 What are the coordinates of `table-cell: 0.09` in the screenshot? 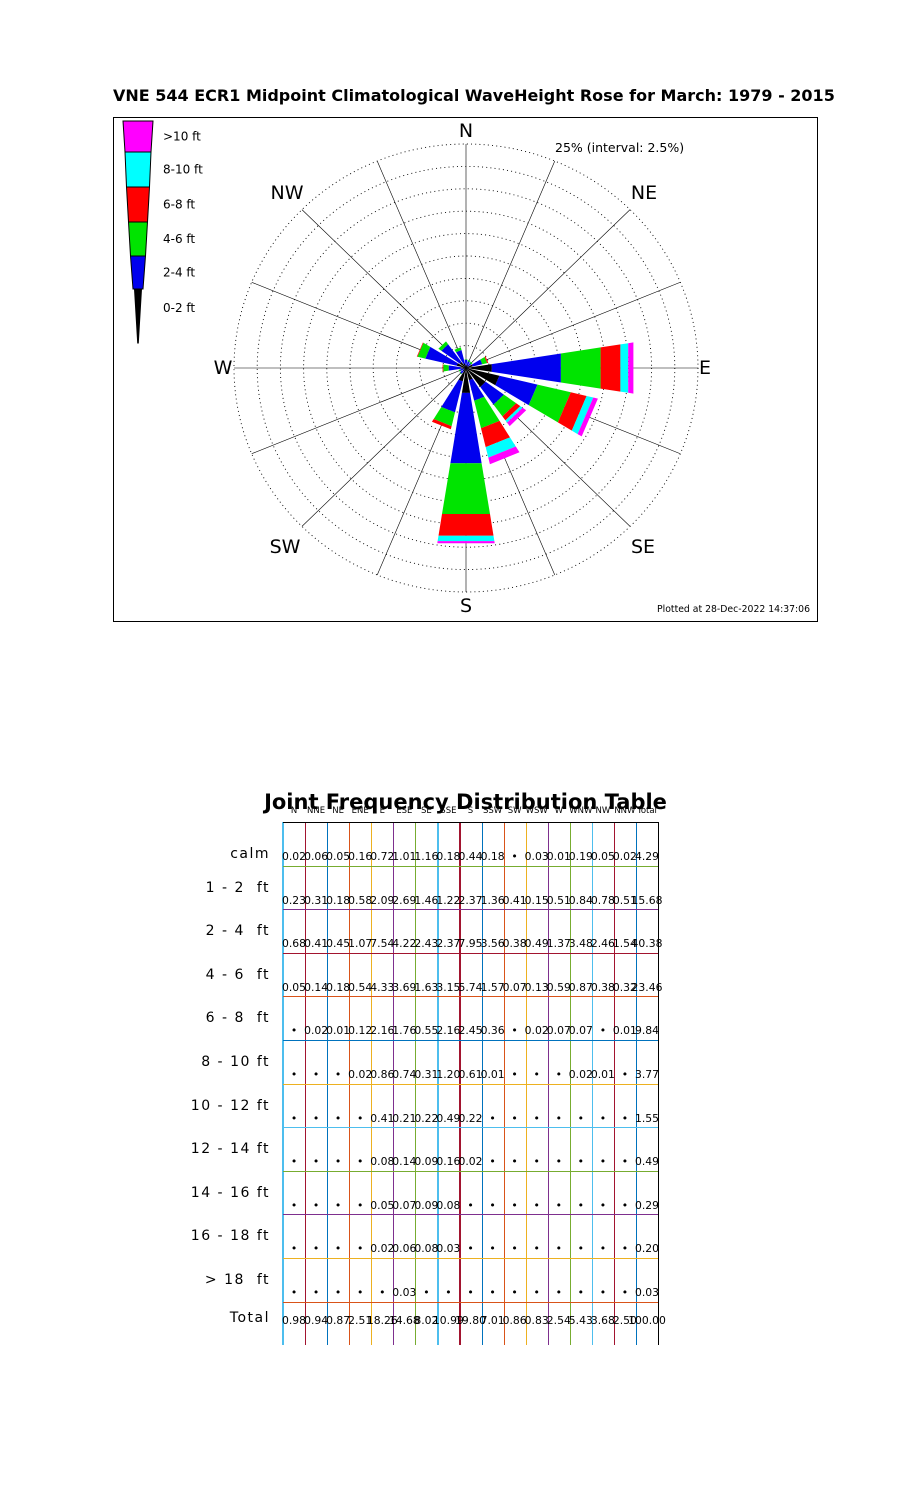 It's located at (426, 1205).